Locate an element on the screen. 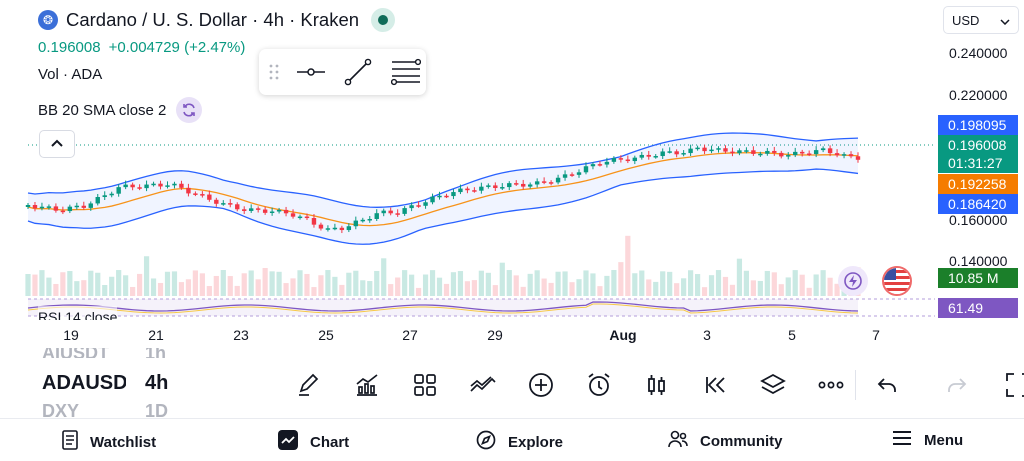 The width and height of the screenshot is (1024, 461). bollinger-basis-line is located at coordinates (443, 189).